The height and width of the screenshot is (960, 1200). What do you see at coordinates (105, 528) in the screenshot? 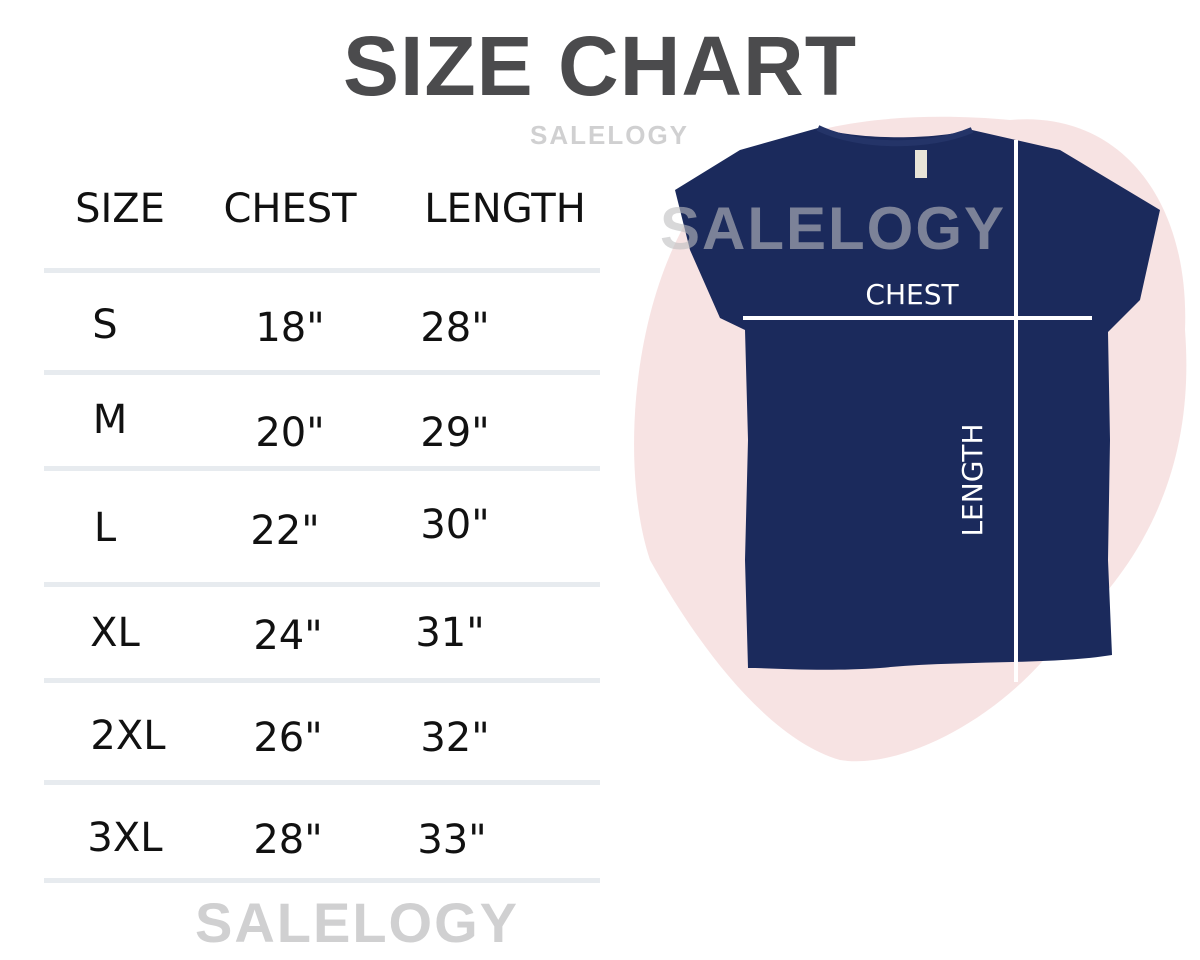
I see `row-size: L` at bounding box center [105, 528].